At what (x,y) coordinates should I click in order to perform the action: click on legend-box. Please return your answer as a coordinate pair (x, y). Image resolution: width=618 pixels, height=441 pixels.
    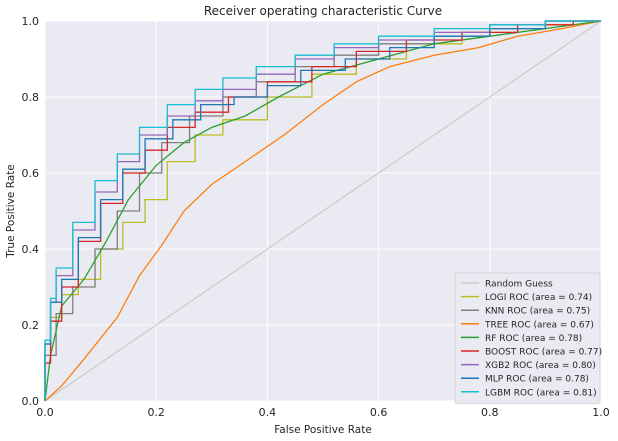
    Looking at the image, I should click on (527, 338).